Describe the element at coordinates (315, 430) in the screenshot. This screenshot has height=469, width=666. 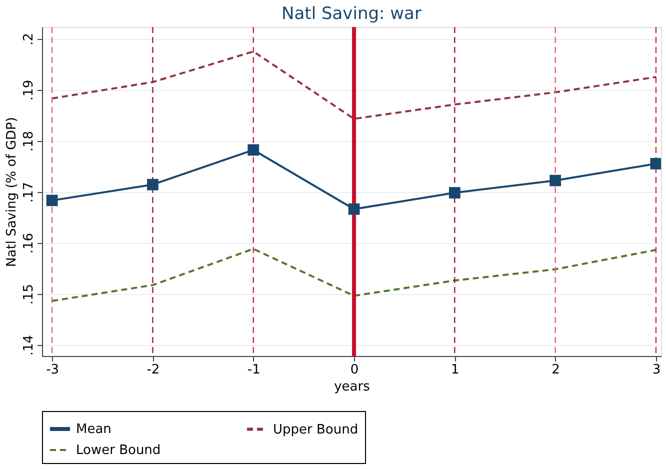
I see `legend-label: Upper Bound` at that location.